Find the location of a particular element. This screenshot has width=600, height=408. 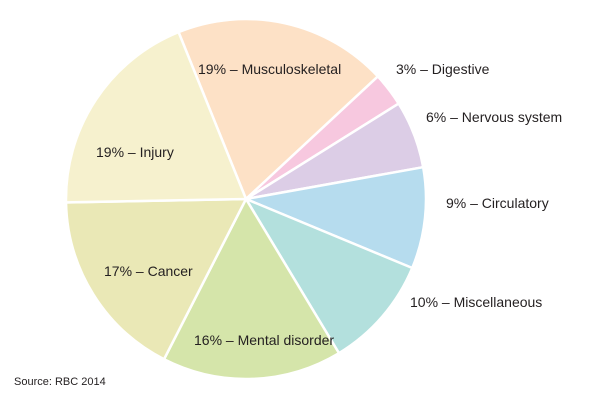

source-note: Source: RBC 2014 is located at coordinates (60, 382).